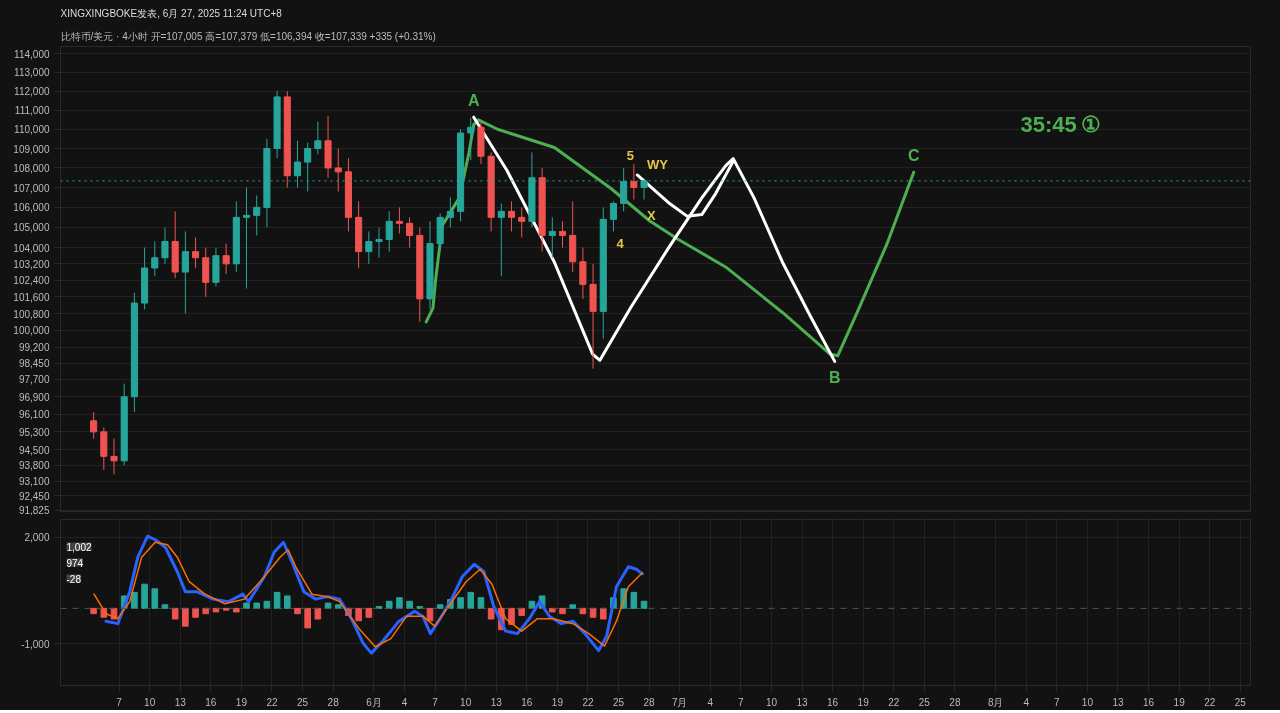 The height and width of the screenshot is (713, 1280). Describe the element at coordinates (31, 149) in the screenshot. I see `y-tick-label: 109,000` at that location.